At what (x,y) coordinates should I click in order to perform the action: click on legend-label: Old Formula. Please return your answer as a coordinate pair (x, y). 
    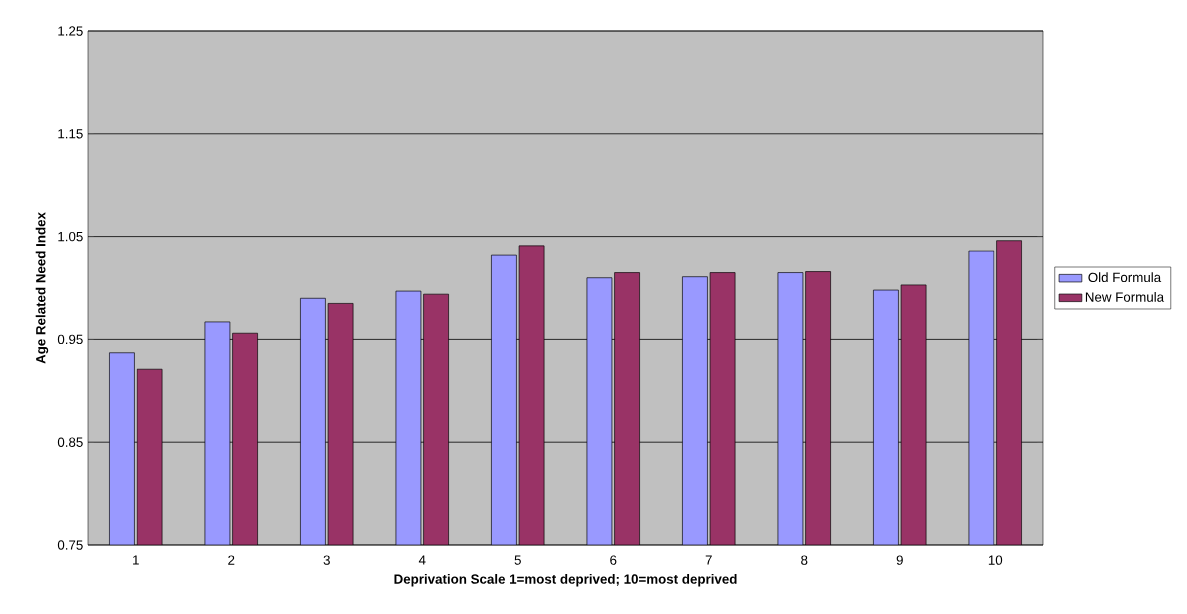
    Looking at the image, I should click on (1125, 277).